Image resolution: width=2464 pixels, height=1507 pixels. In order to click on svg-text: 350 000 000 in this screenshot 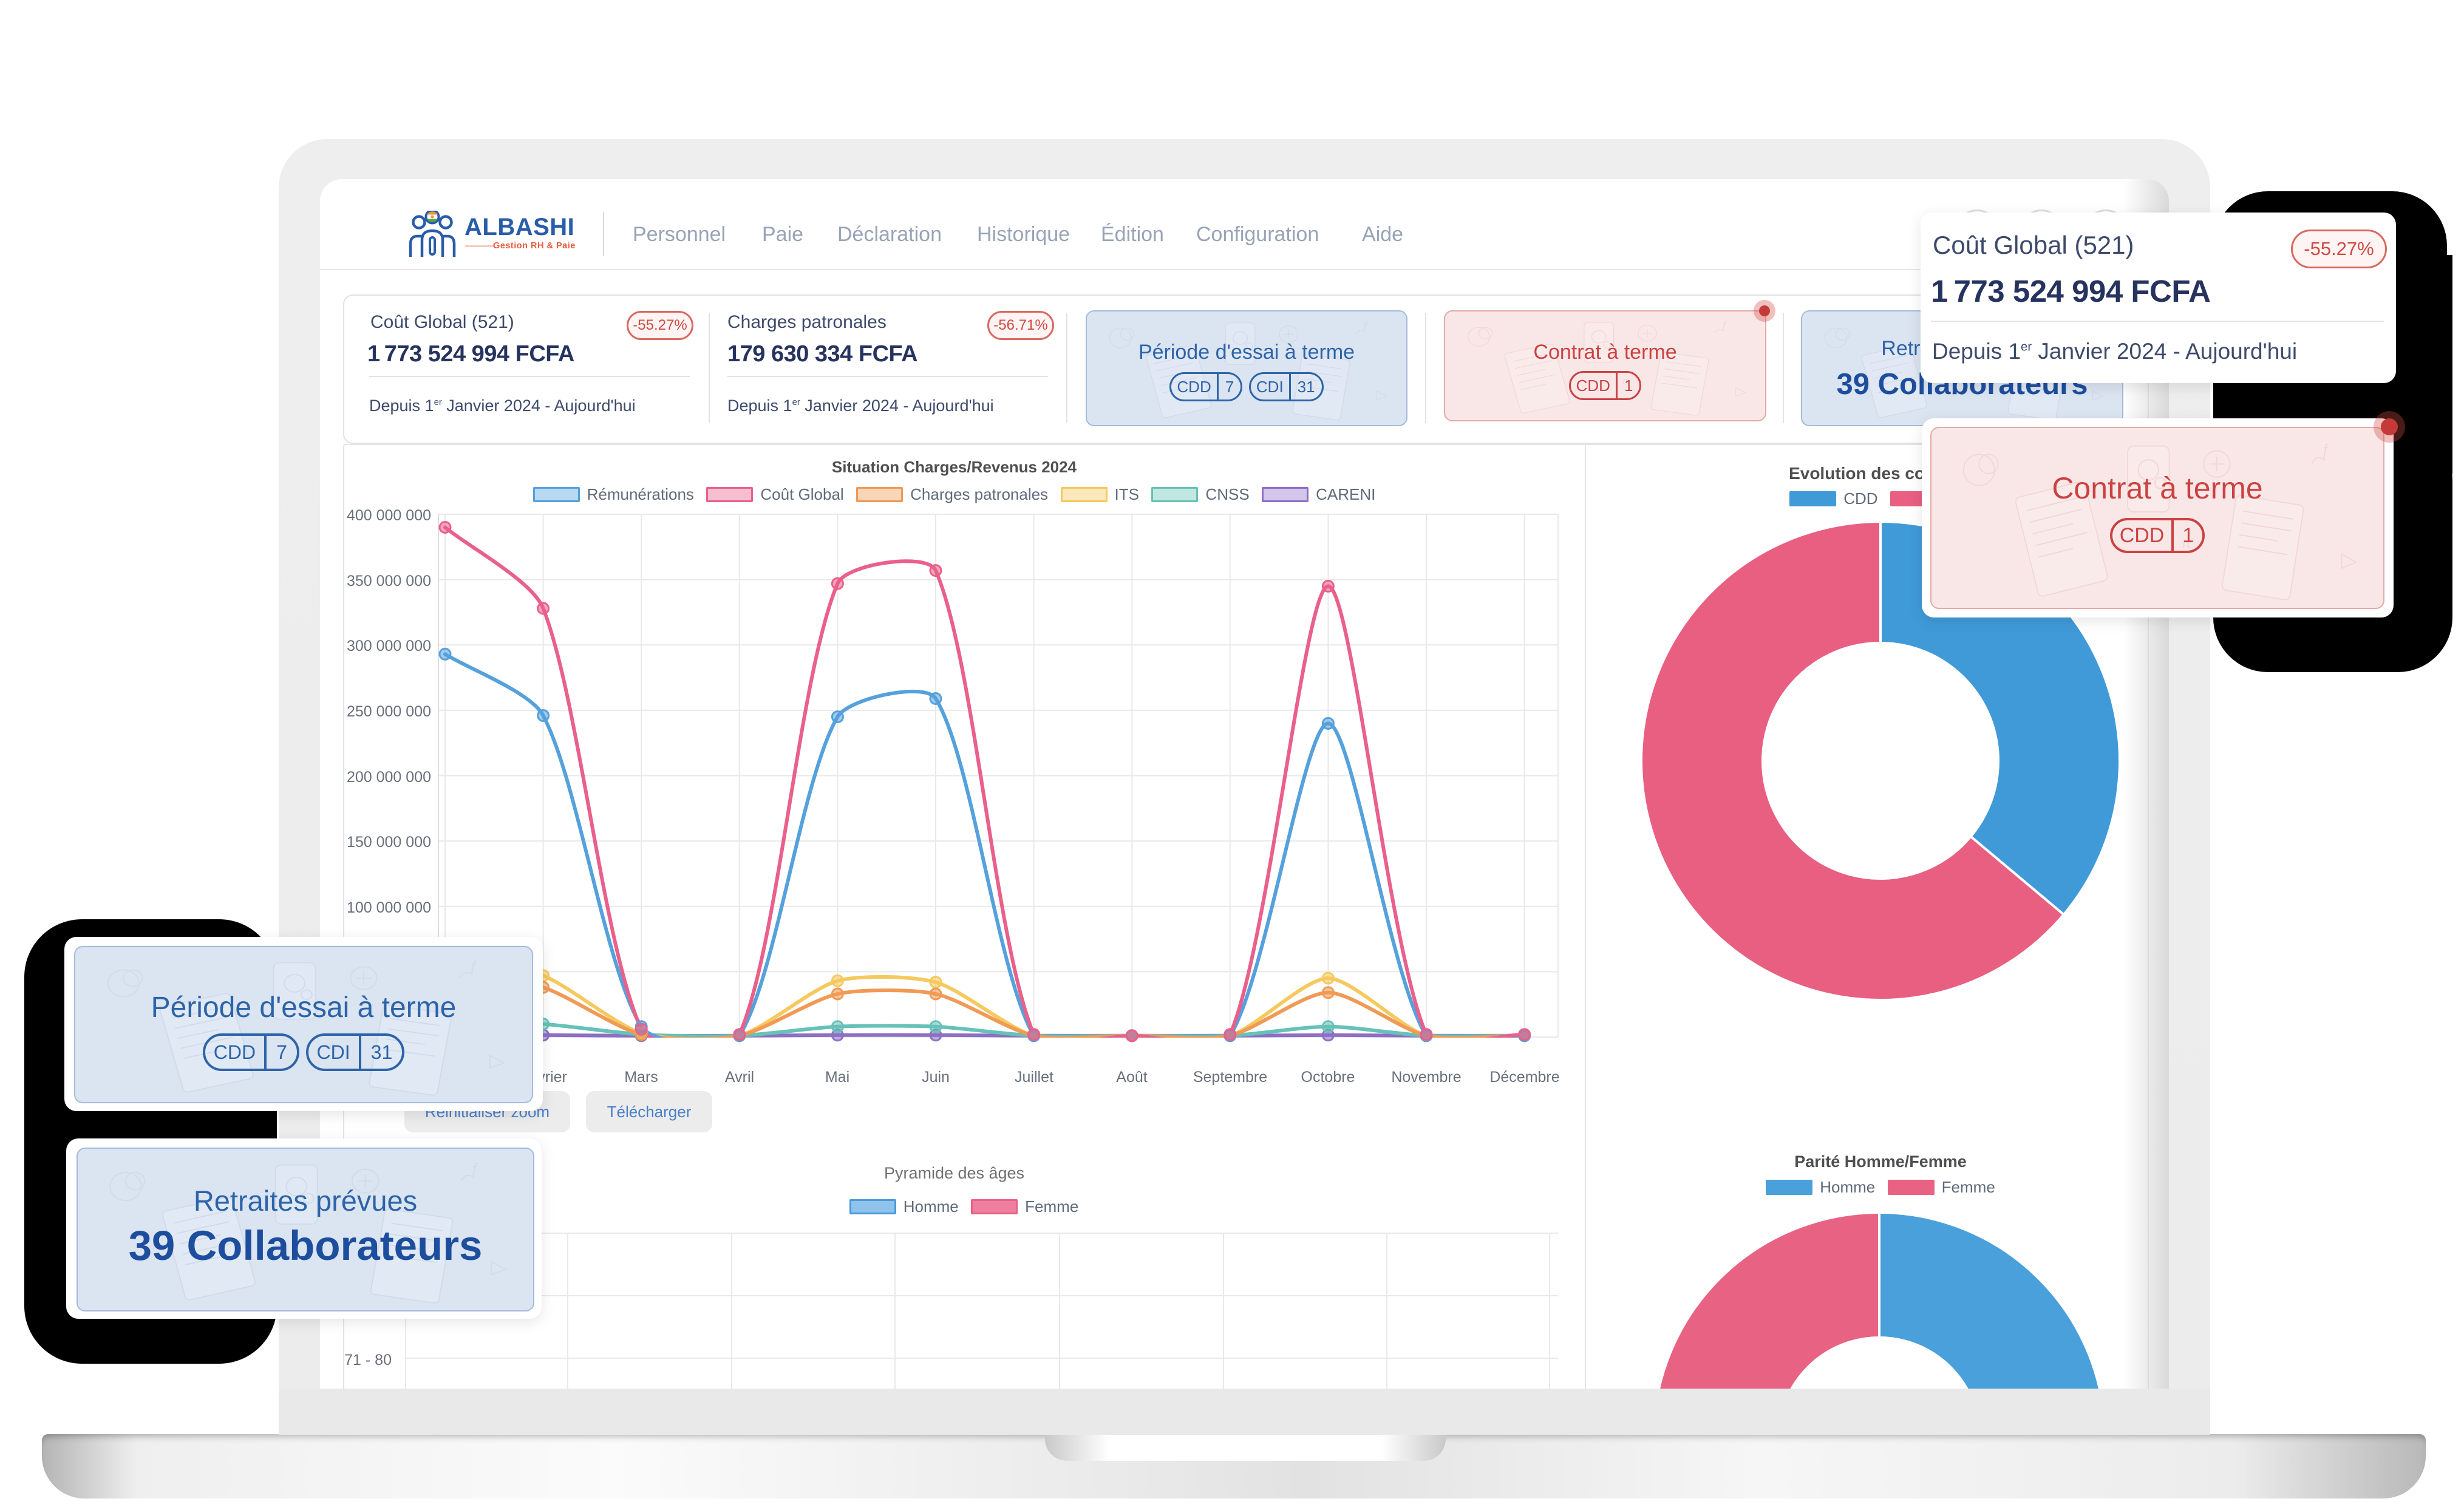, I will do `click(389, 581)`.